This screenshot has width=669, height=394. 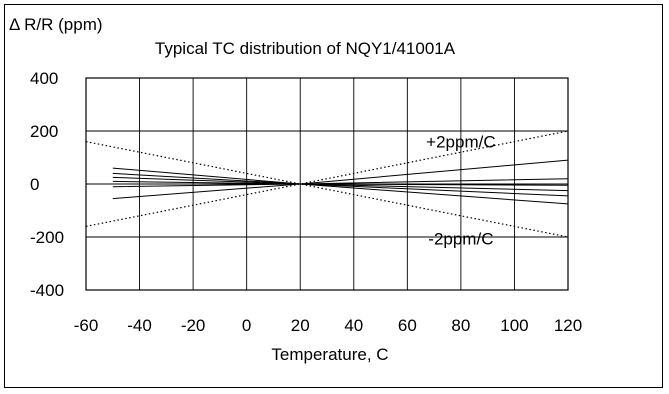 What do you see at coordinates (460, 142) in the screenshot?
I see `annotation-label: +2ppm/C` at bounding box center [460, 142].